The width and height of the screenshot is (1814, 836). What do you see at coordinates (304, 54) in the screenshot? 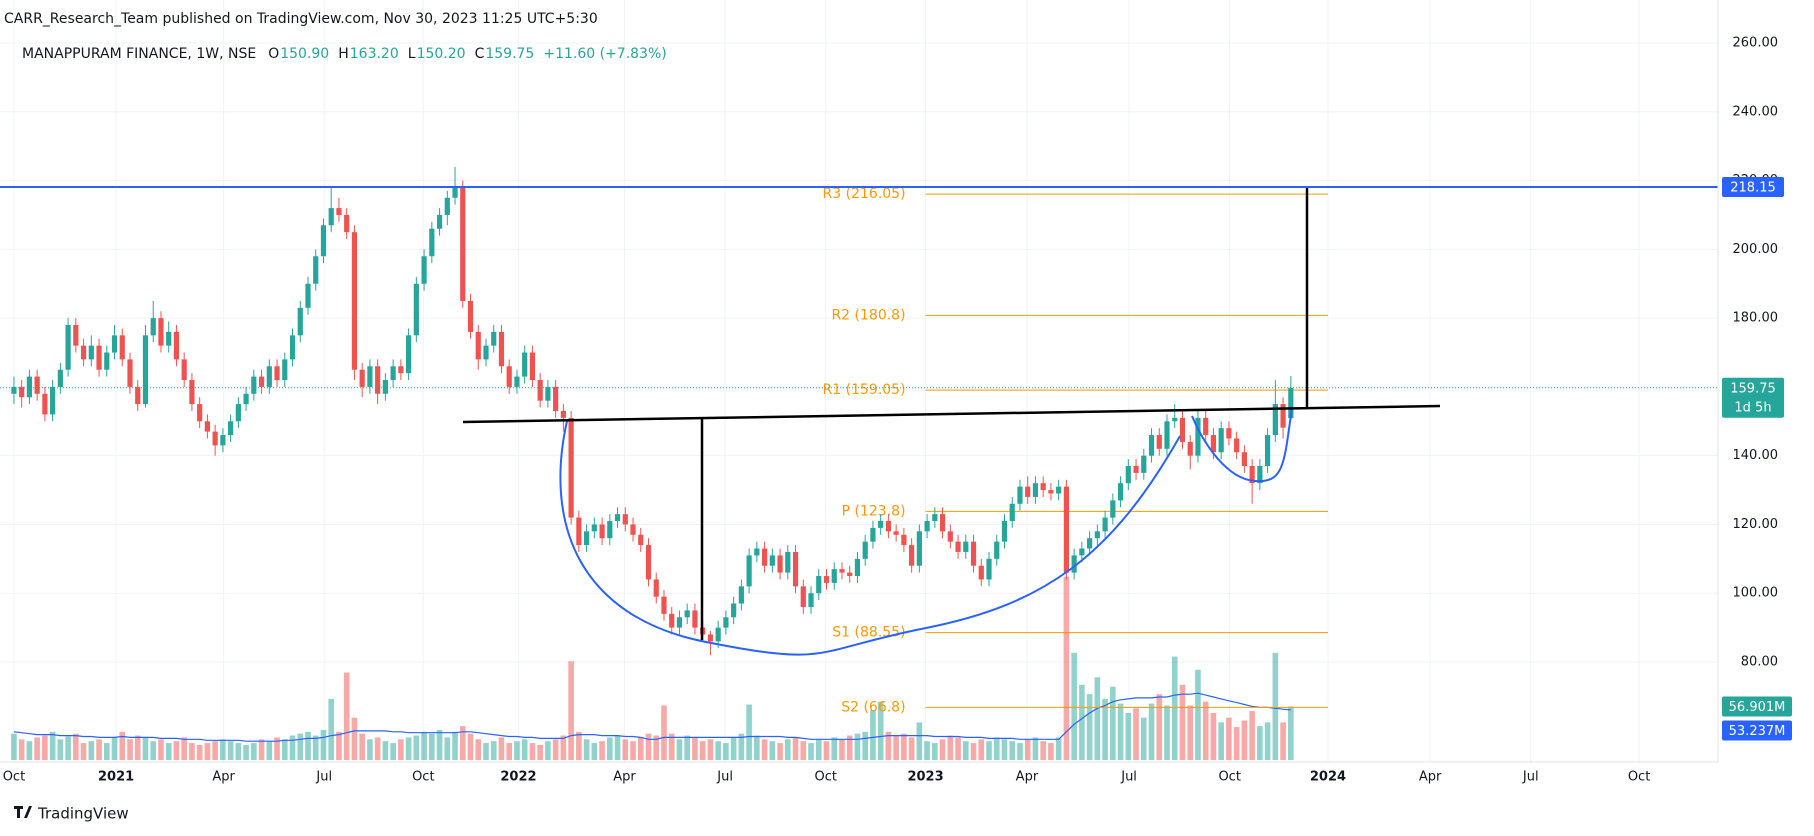
I see `legend-value: 150.90` at bounding box center [304, 54].